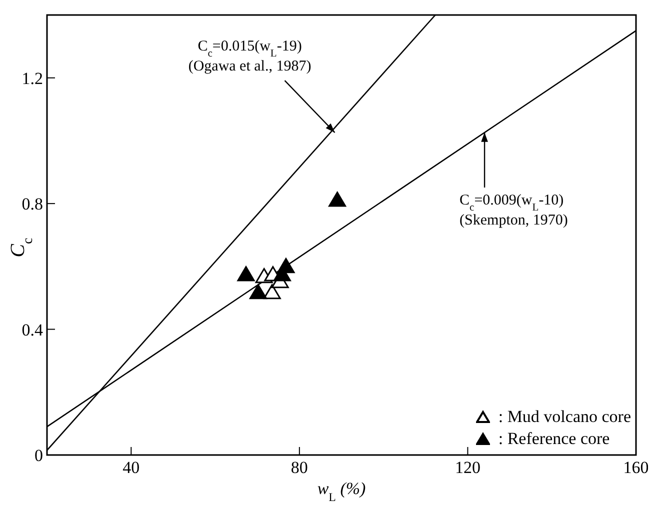 The height and width of the screenshot is (517, 657). I want to click on annotation: C$_{c}$=0.015(w$_{L}$-19) (Ogawa et al., 1987), so click(250, 56).